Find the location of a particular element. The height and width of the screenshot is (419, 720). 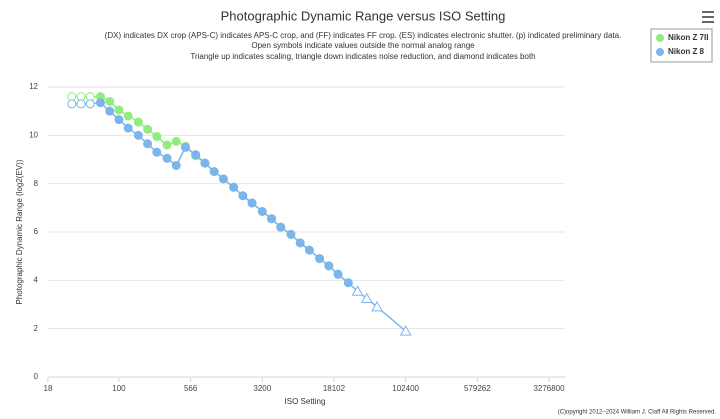

x-tick-label: 566 is located at coordinates (191, 388).